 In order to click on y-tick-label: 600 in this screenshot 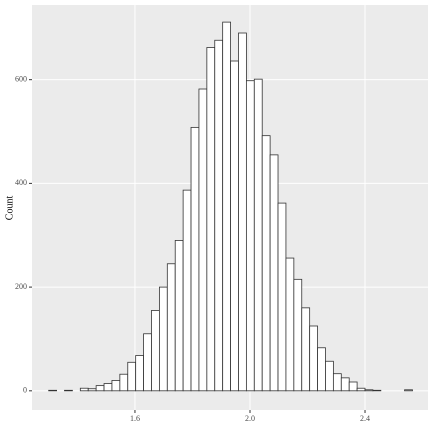, I will do `click(21, 79)`.